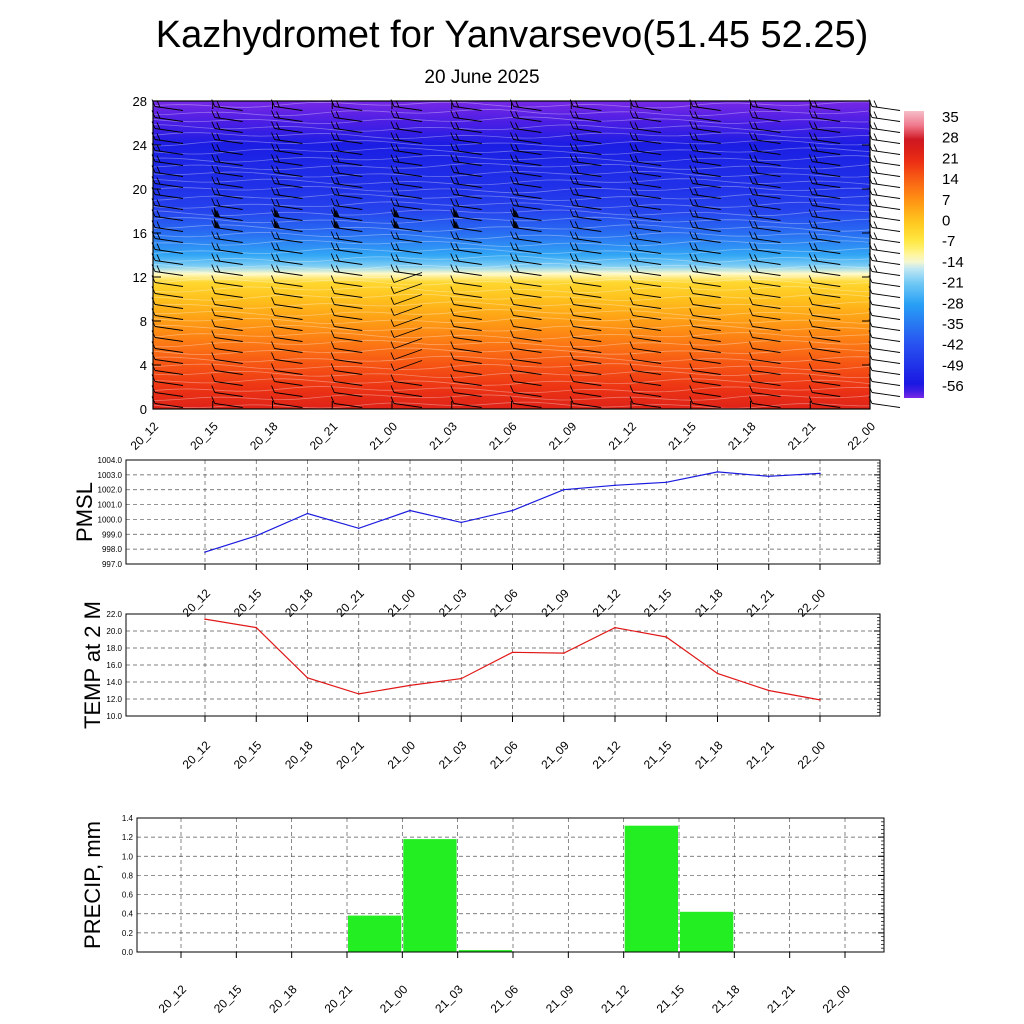 The image size is (1024, 1024). I want to click on y-tick-label: 1000.0, so click(110, 519).